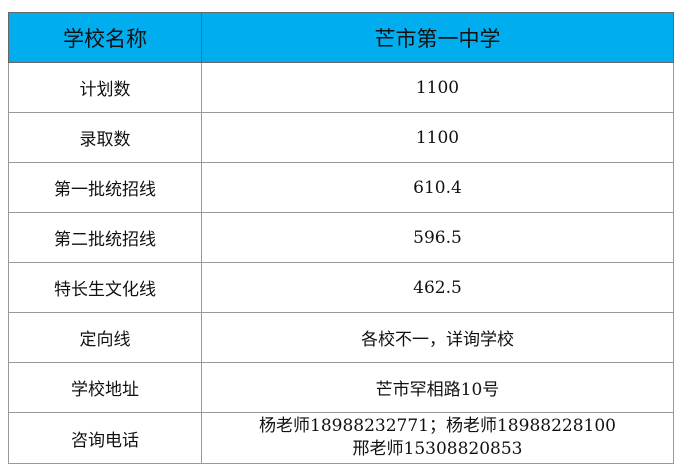 The width and height of the screenshot is (681, 469). Describe the element at coordinates (105, 237) in the screenshot. I see `row-label: 第二批统招线` at that location.